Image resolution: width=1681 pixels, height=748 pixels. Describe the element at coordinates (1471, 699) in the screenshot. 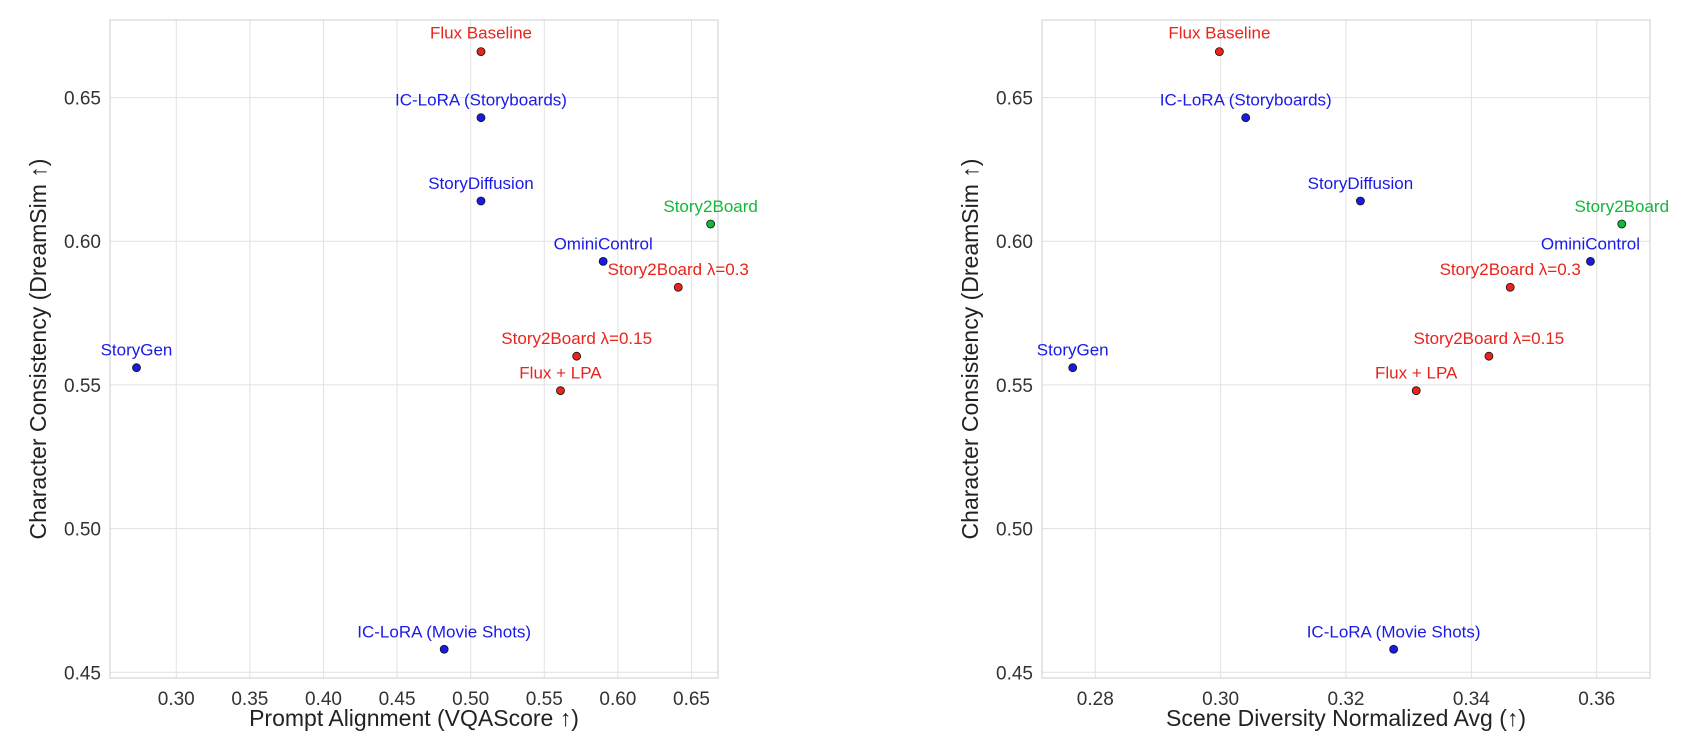

I see `x-tick-label: 0.34` at that location.